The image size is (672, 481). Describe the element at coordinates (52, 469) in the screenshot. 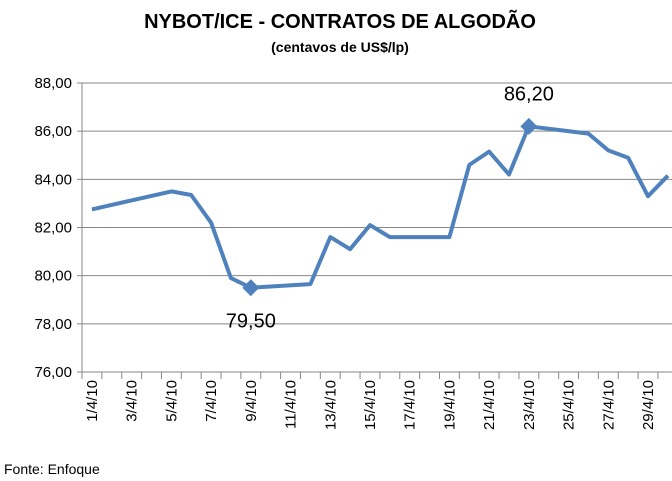

I see `source-note: Fonte: Enfoque` at that location.